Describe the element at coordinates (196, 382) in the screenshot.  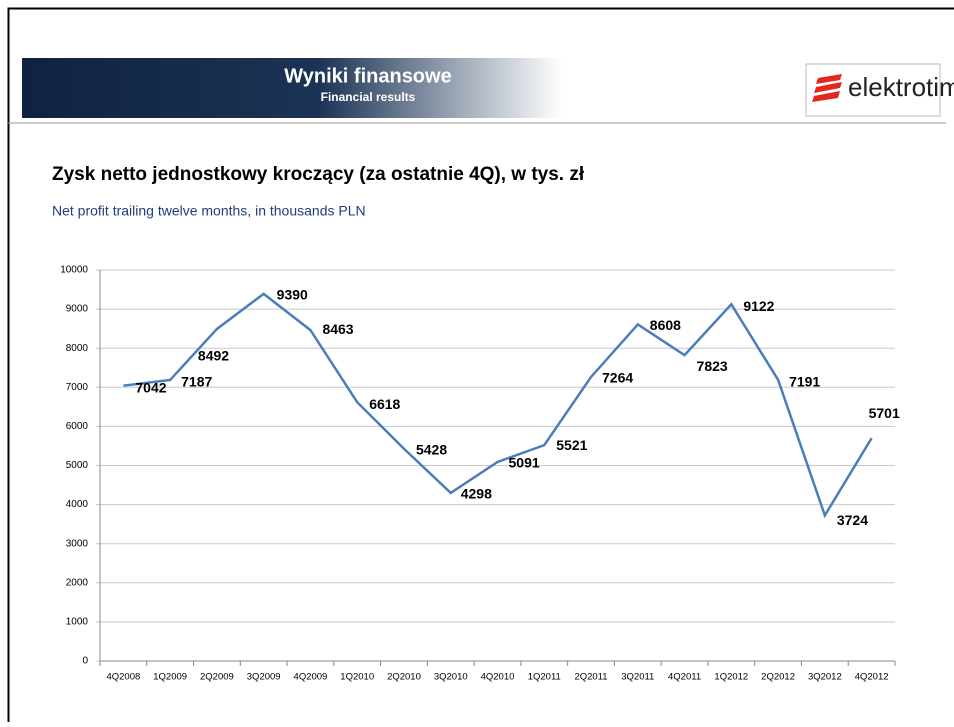
I see `data-label: 7187` at that location.